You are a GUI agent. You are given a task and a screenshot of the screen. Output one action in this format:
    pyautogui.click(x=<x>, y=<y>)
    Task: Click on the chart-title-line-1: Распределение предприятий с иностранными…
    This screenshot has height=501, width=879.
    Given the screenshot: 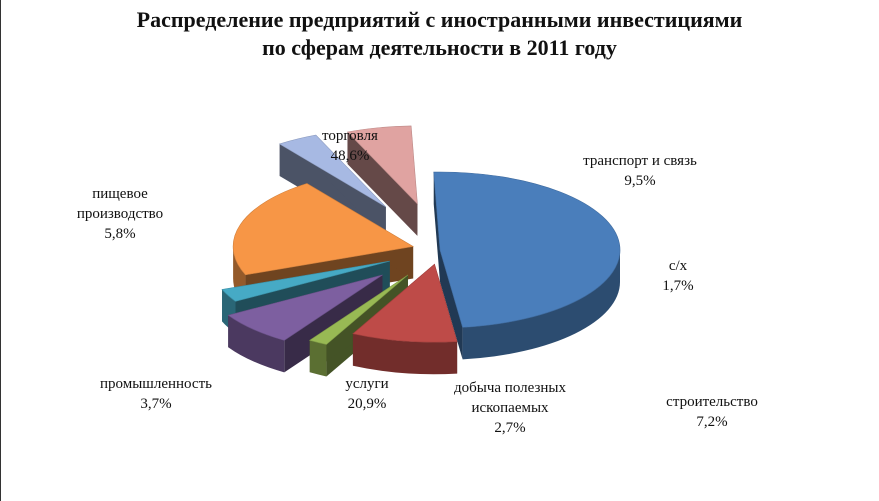 What is the action you would take?
    pyautogui.click(x=439, y=19)
    